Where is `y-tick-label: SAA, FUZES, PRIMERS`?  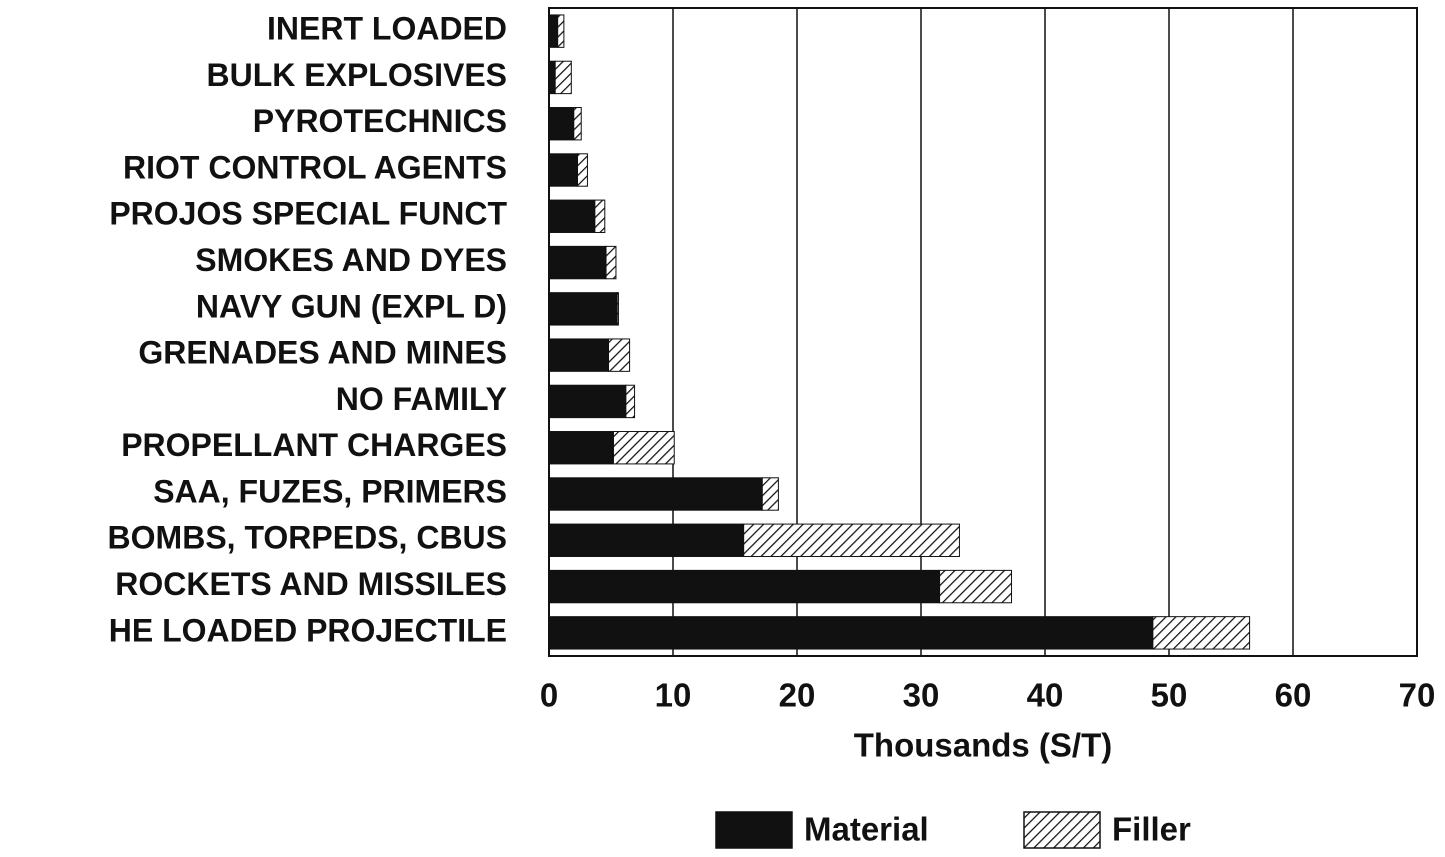
y-tick-label: SAA, FUZES, PRIMERS is located at coordinates (330, 491).